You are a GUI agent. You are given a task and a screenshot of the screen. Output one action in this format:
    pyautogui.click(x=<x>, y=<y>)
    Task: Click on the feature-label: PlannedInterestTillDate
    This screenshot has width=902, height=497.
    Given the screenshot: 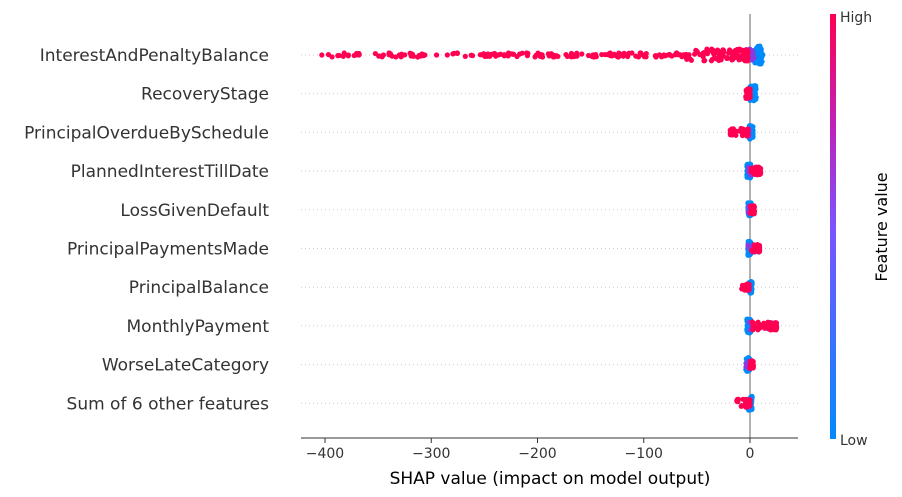 What is the action you would take?
    pyautogui.click(x=170, y=172)
    